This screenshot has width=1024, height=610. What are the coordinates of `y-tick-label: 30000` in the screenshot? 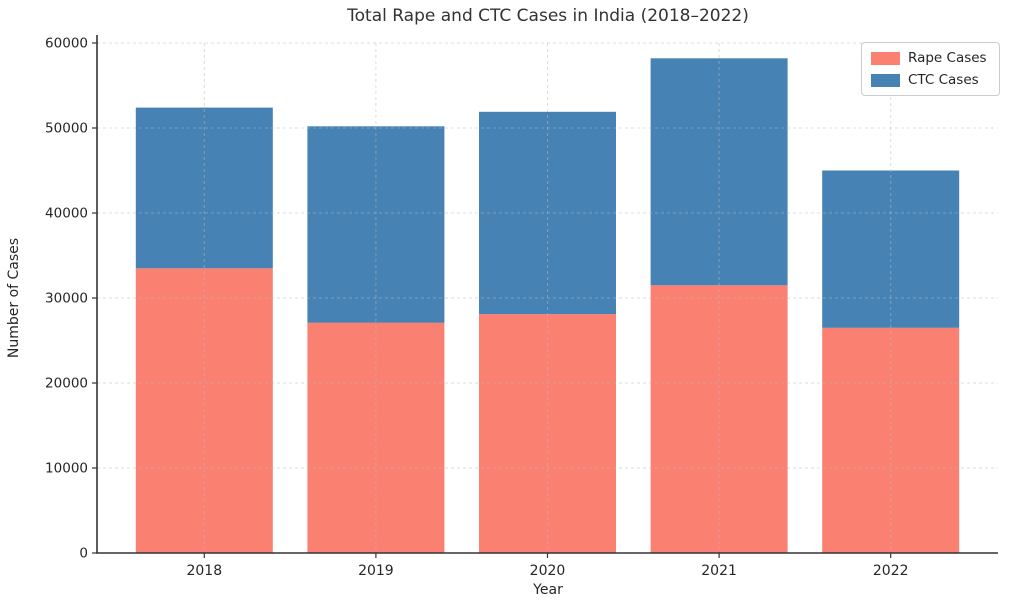 It's located at (66, 299).